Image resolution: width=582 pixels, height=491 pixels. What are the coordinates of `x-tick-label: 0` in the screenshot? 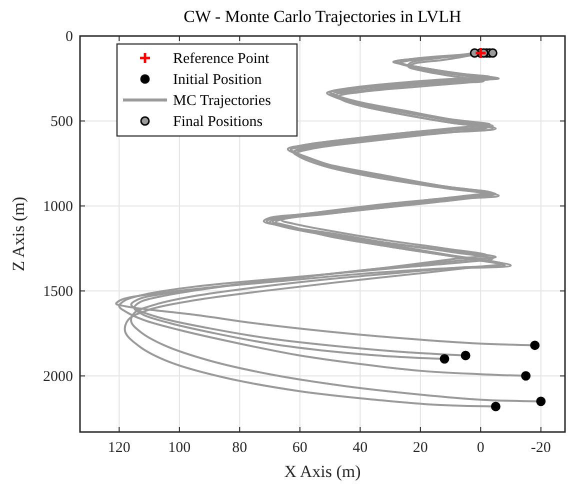 It's located at (480, 448).